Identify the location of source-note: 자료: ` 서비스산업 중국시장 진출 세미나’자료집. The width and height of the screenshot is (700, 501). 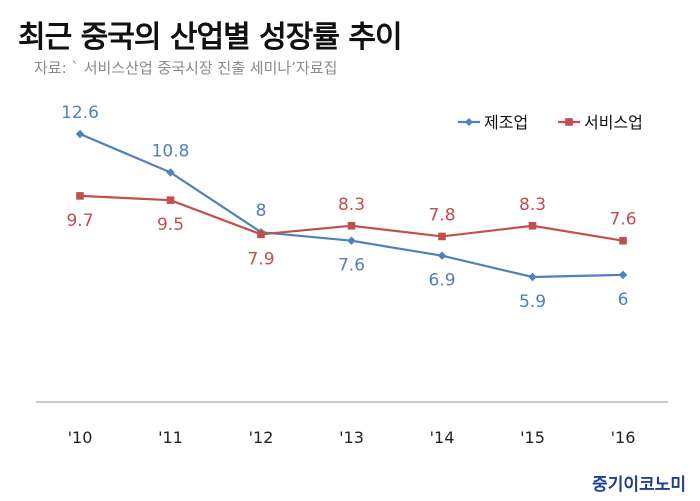
(186, 68).